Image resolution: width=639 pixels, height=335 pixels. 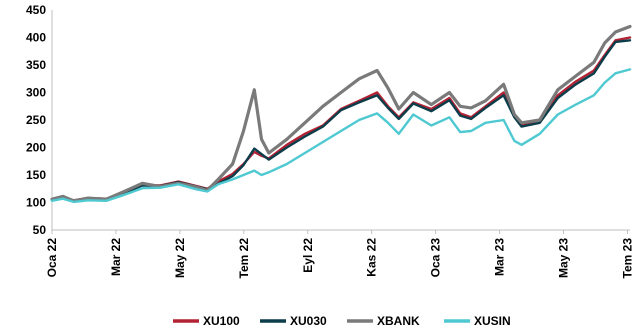 I want to click on x-tick-label: May 23, so click(x=564, y=258).